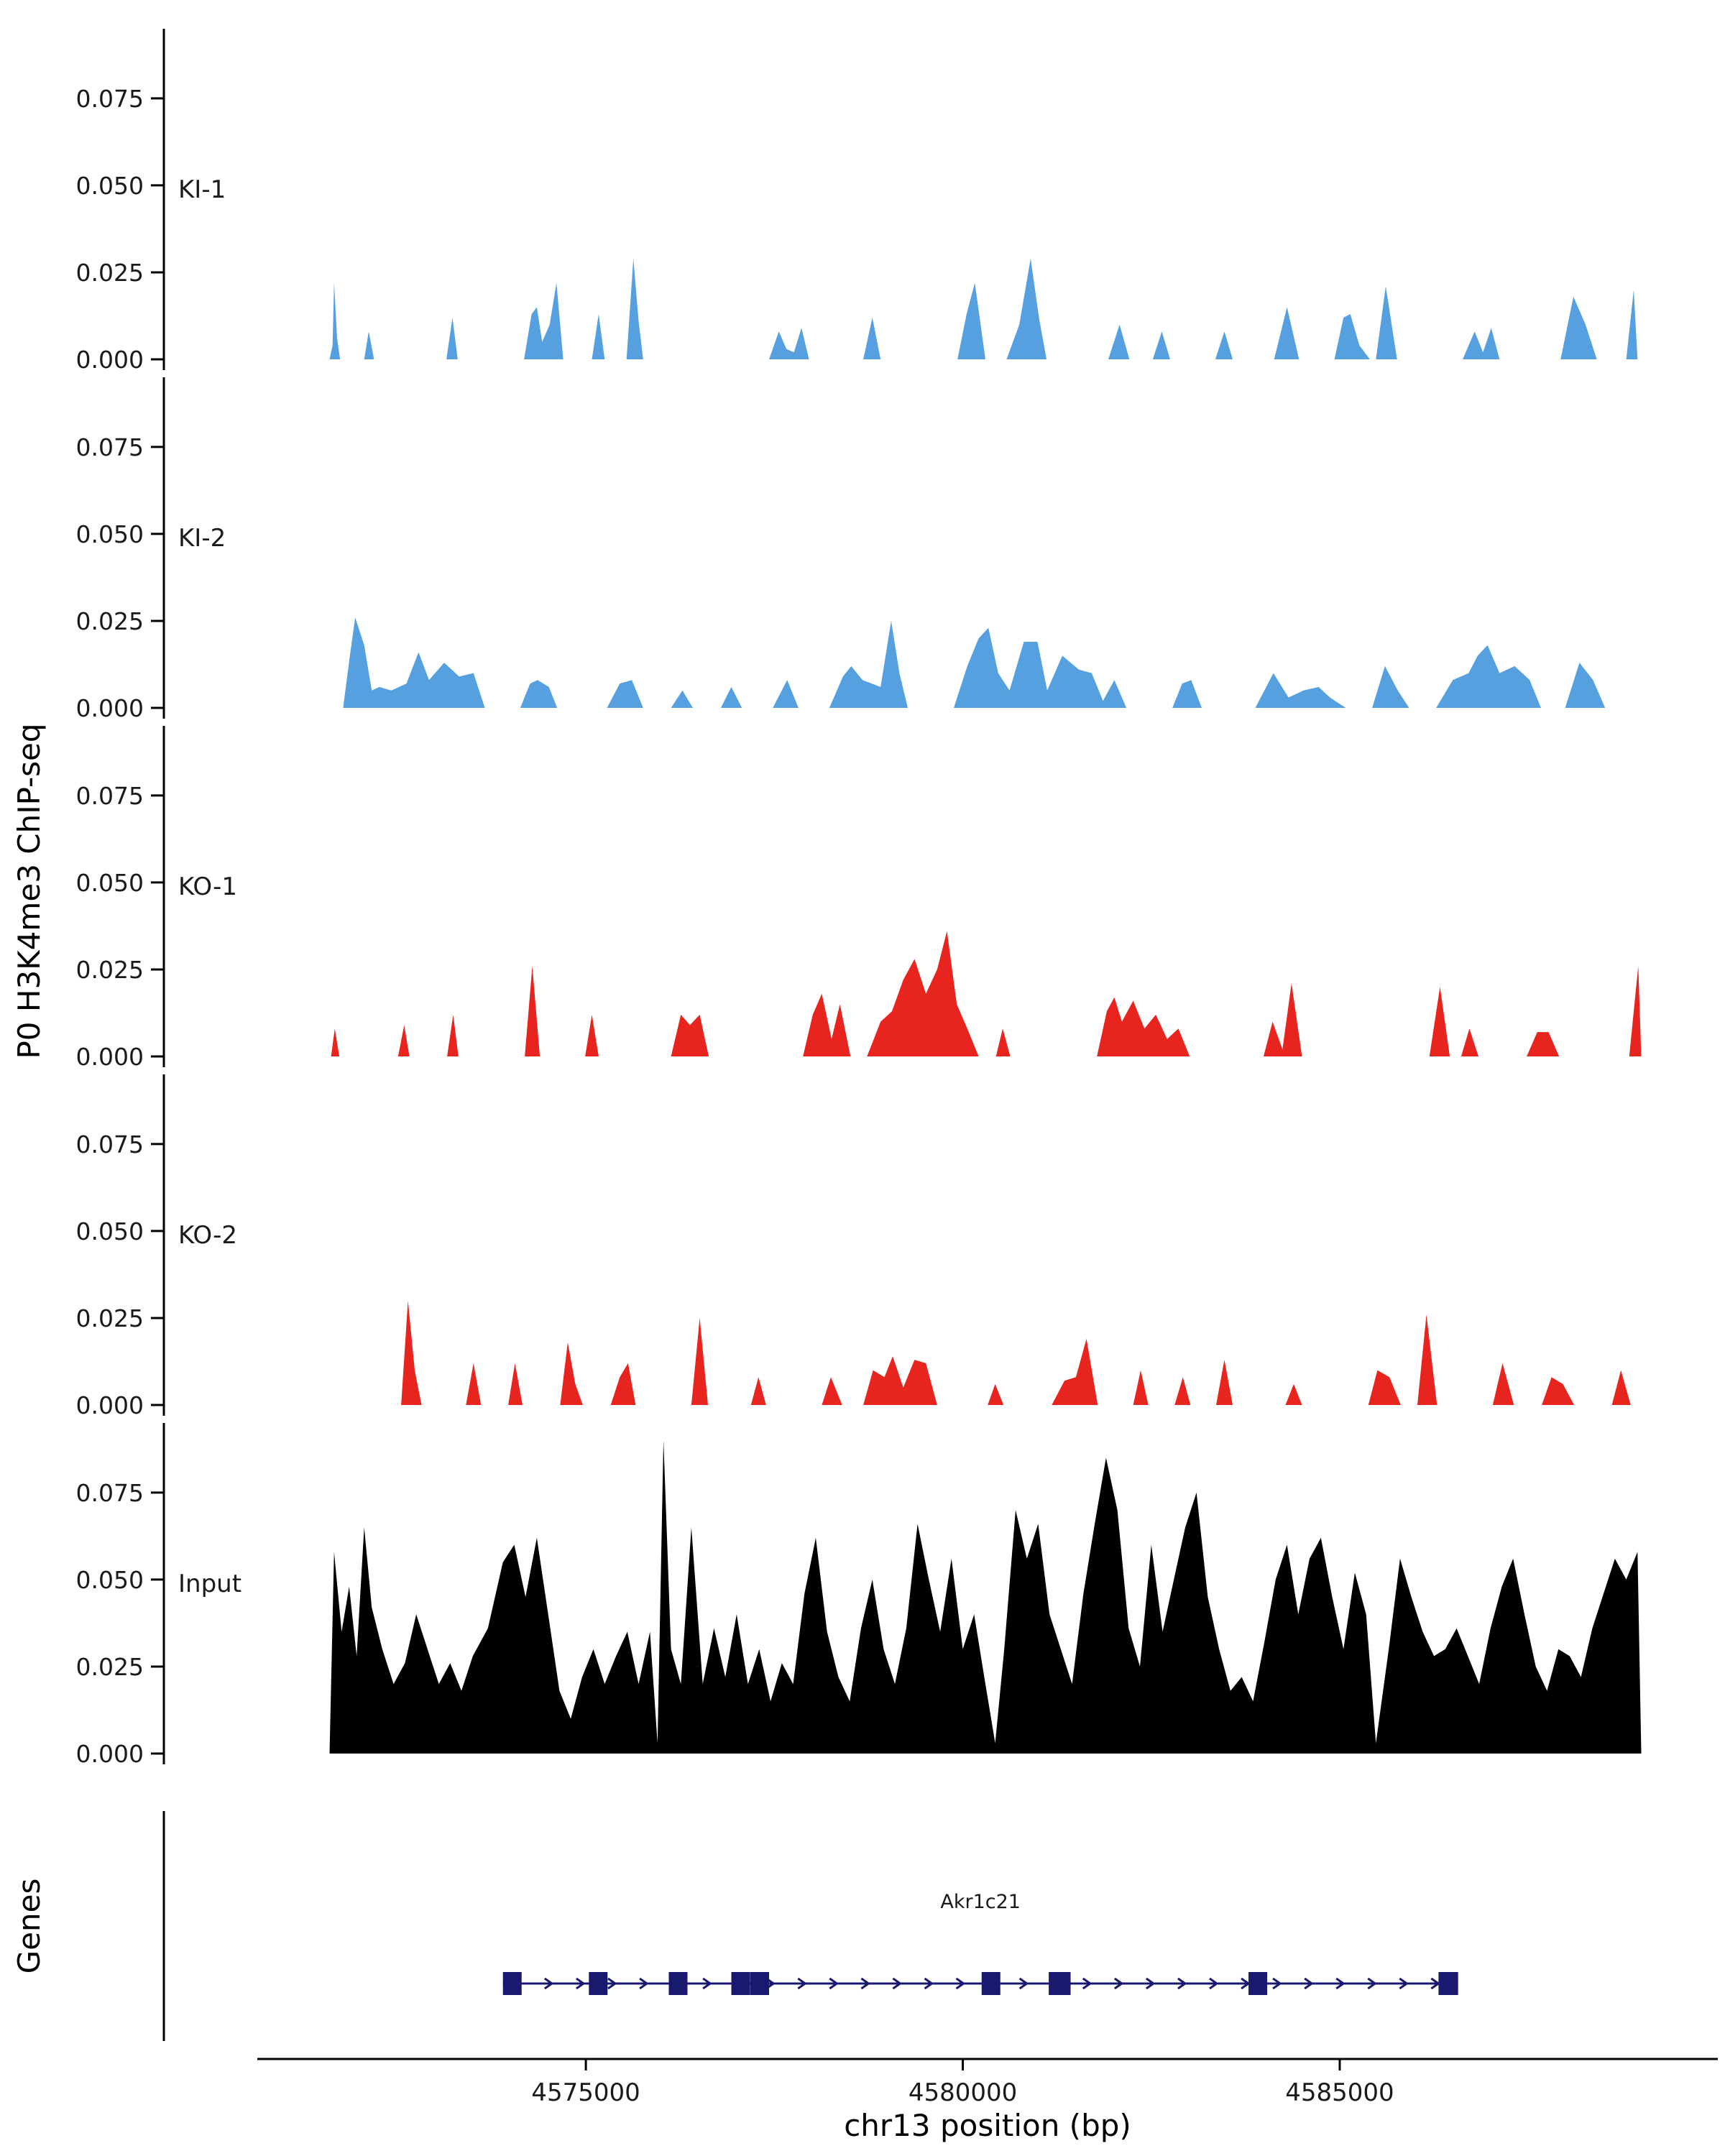 The width and height of the screenshot is (1725, 2156). Describe the element at coordinates (857, 201) in the screenshot. I see `track-panel-KI-1: 0.075 0.050 0.025 0.000 KI-1` at that location.